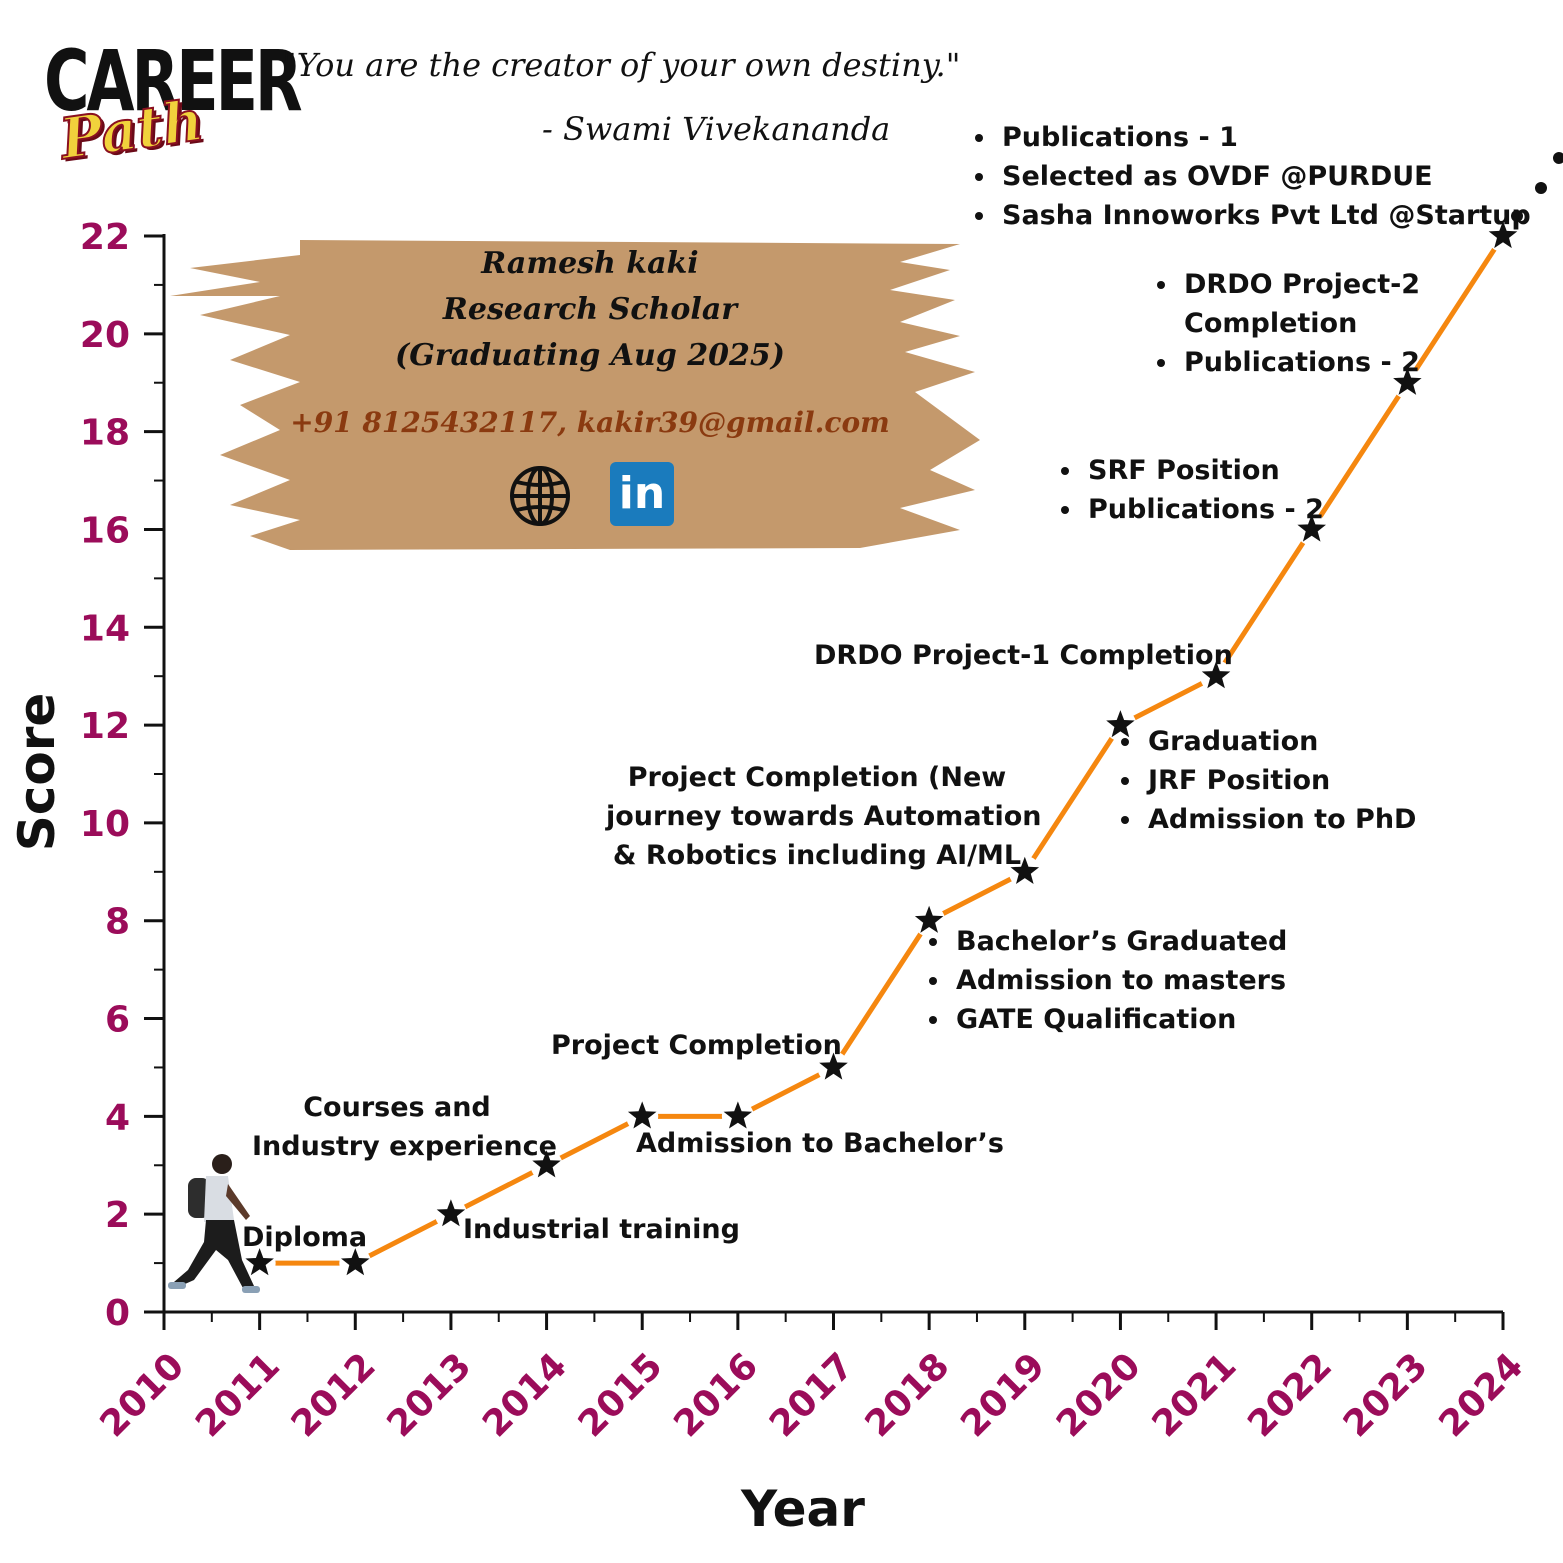 This screenshot has height=1563, width=1563. I want to click on logo-path-text: Path, so click(131, 129).